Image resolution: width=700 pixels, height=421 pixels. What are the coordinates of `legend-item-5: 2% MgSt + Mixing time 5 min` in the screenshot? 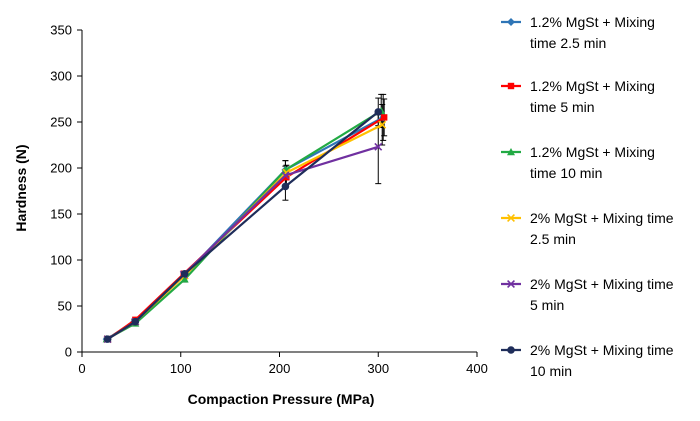 It's located at (587, 294).